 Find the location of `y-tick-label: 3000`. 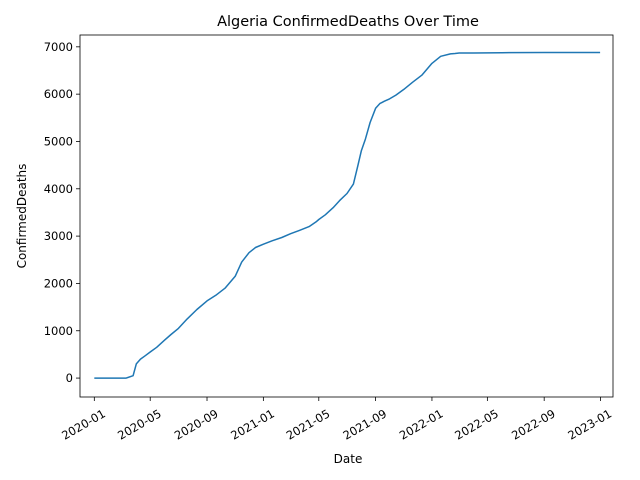

y-tick-label: 3000 is located at coordinates (58, 236).